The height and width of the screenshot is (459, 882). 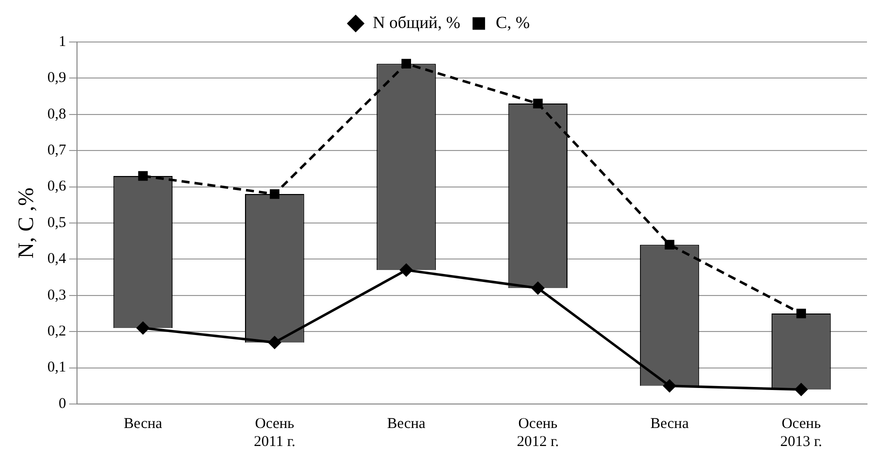 I want to click on legend-label: N общий, %, so click(x=416, y=22).